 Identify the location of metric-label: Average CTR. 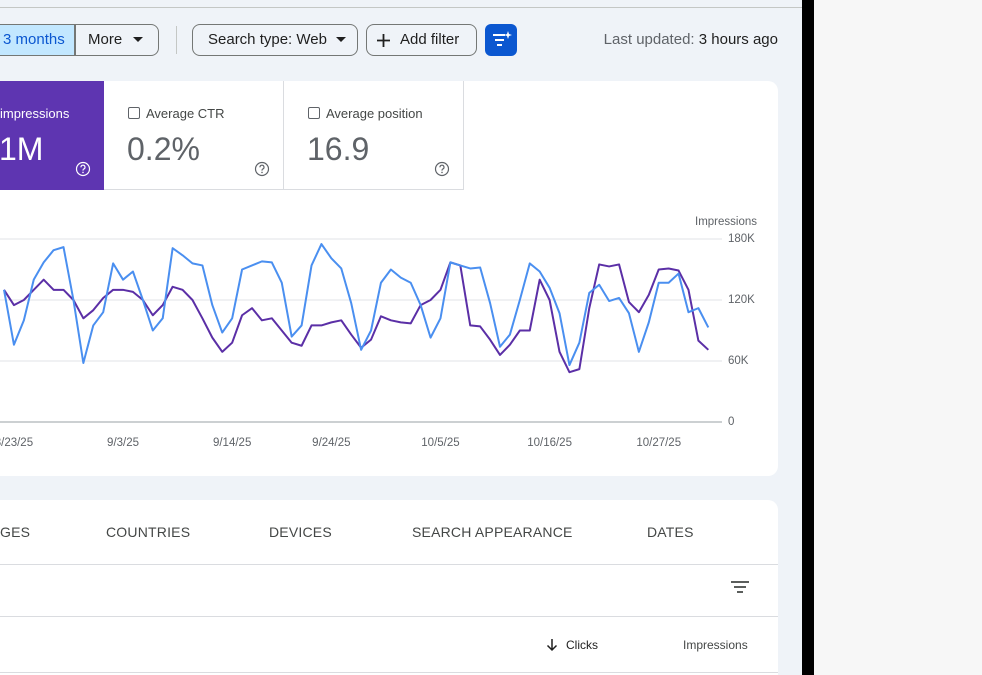
(185, 113).